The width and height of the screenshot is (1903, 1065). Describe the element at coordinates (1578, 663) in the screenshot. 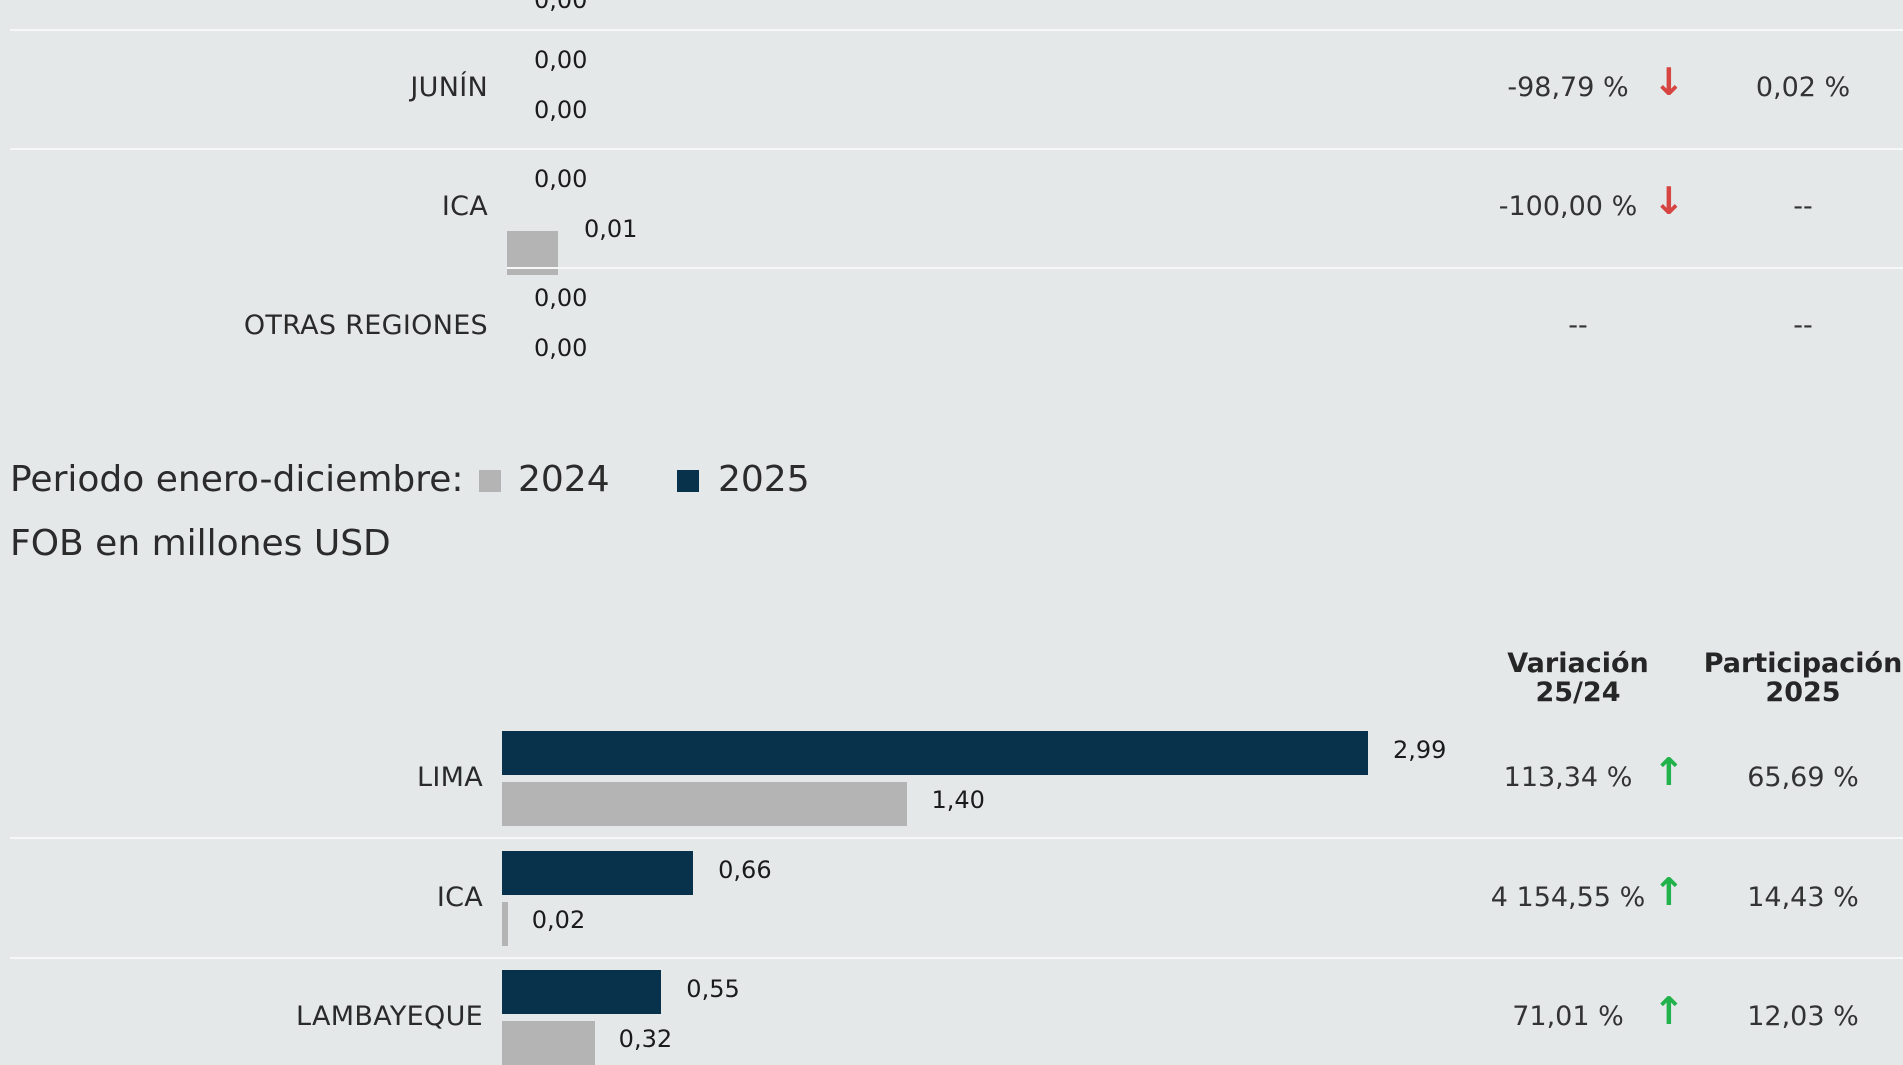

I see `header-line: Variación` at that location.